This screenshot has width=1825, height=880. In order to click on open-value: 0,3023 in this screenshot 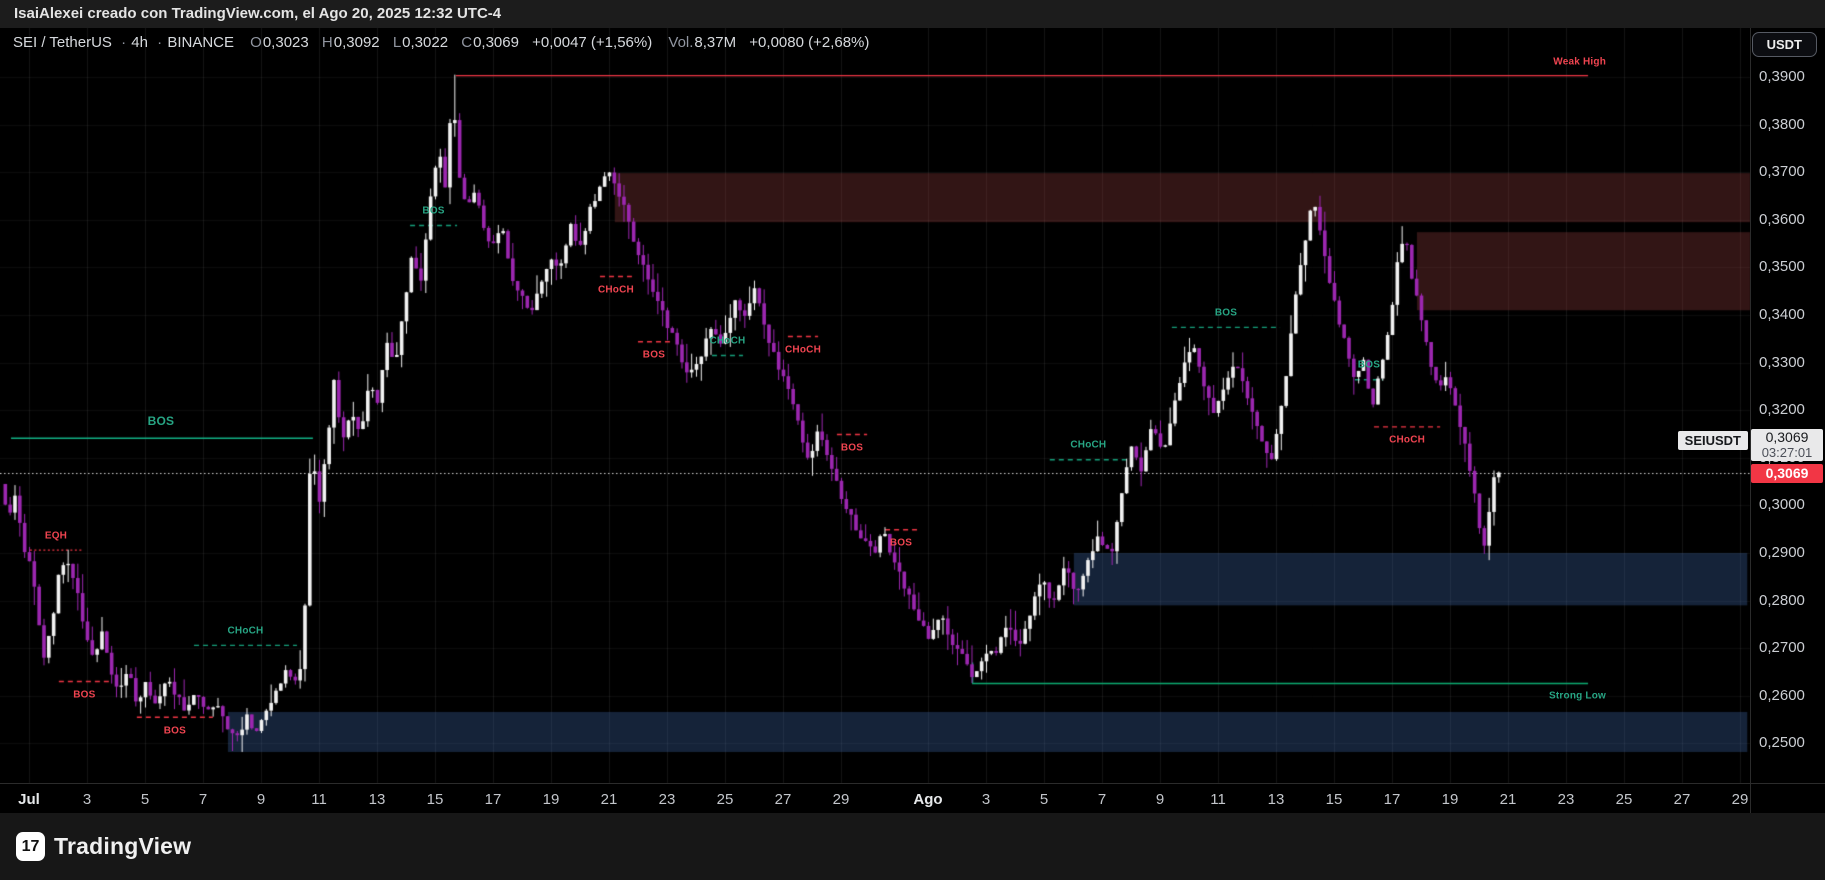, I will do `click(285, 42)`.